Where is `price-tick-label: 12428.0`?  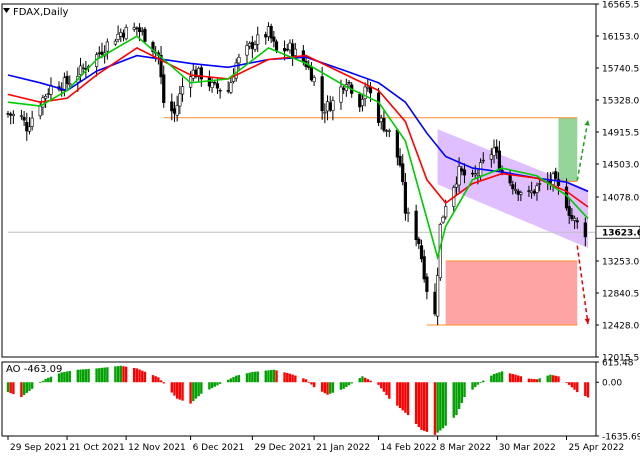 price-tick-label: 12428.0 is located at coordinates (620, 326).